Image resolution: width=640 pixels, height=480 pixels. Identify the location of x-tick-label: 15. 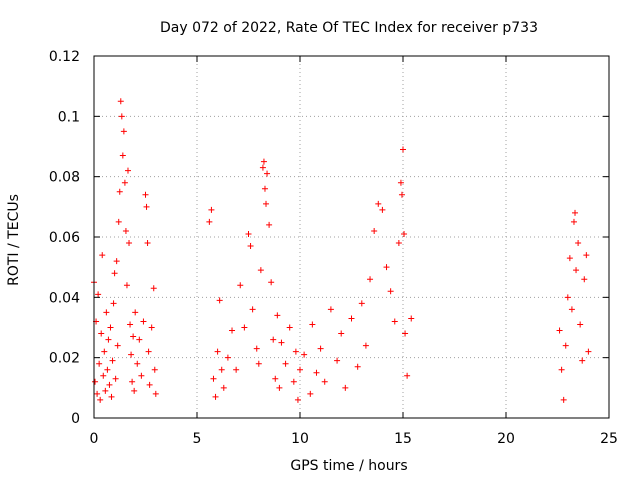
(403, 439).